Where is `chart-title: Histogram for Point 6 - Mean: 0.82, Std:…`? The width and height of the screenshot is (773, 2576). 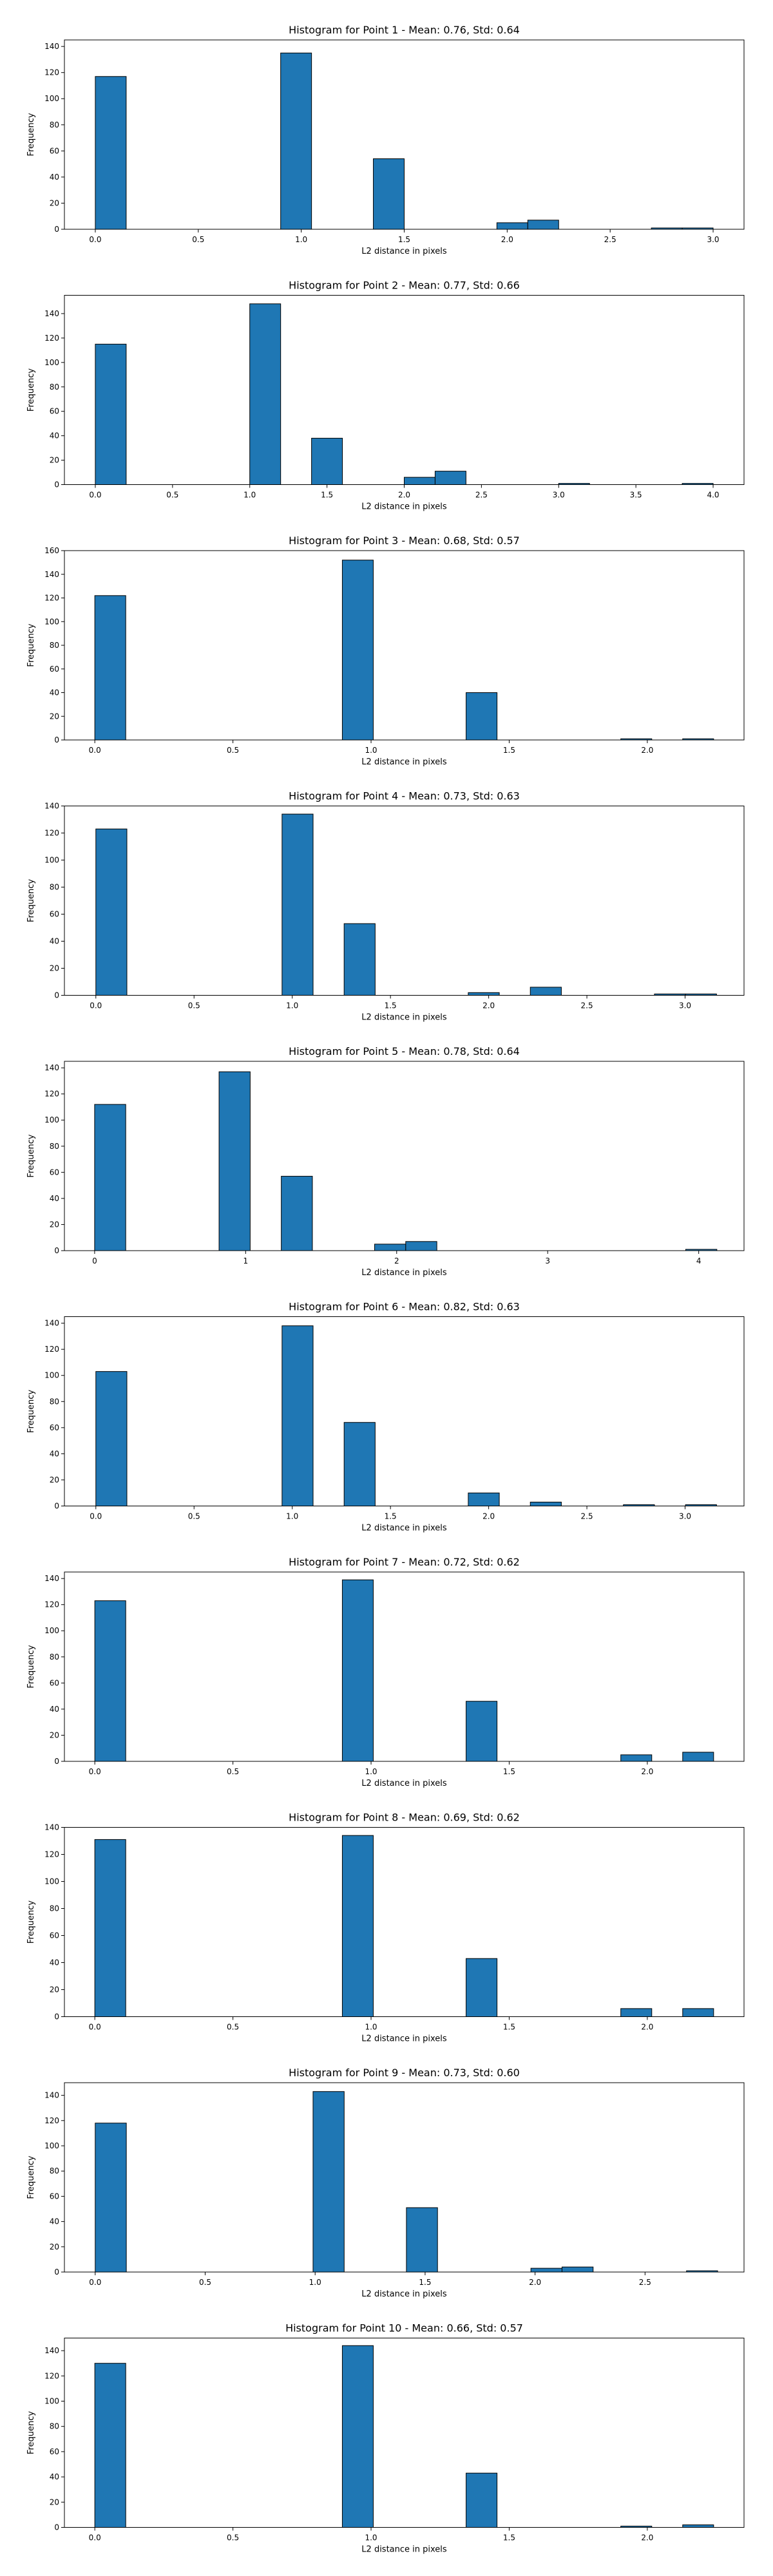 chart-title: Histogram for Point 6 - Mean: 0.82, Std:… is located at coordinates (404, 1307).